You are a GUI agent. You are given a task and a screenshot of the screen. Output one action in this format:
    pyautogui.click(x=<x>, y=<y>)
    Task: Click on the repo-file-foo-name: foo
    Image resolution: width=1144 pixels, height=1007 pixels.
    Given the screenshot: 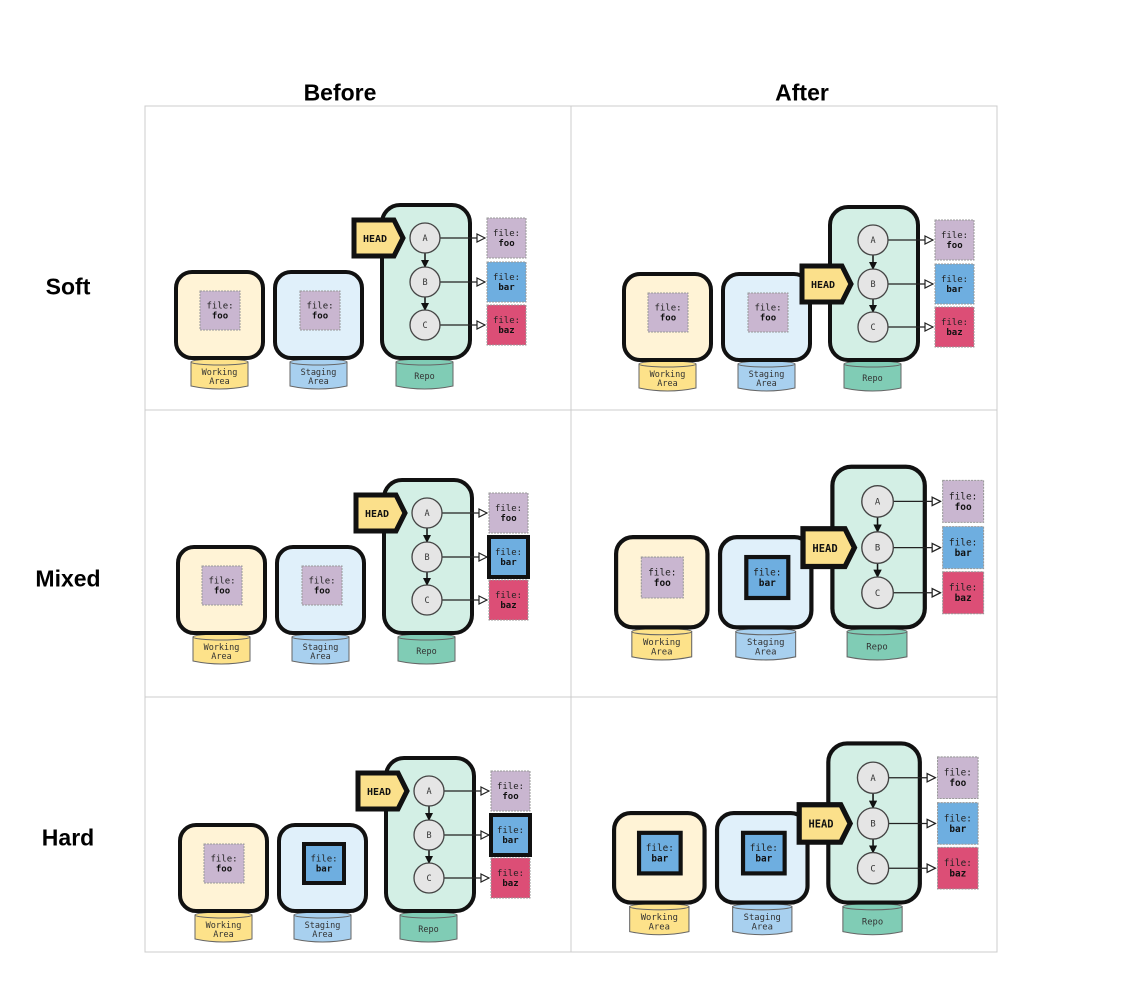 What is the action you would take?
    pyautogui.click(x=963, y=507)
    